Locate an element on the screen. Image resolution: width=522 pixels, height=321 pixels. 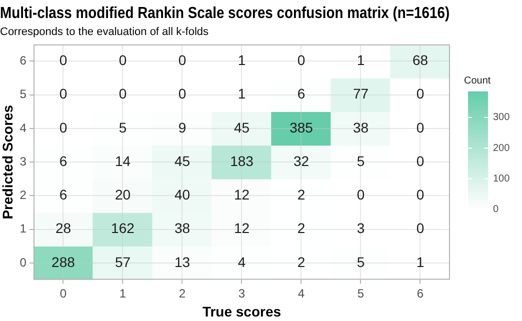
data-label: 9 is located at coordinates (182, 127).